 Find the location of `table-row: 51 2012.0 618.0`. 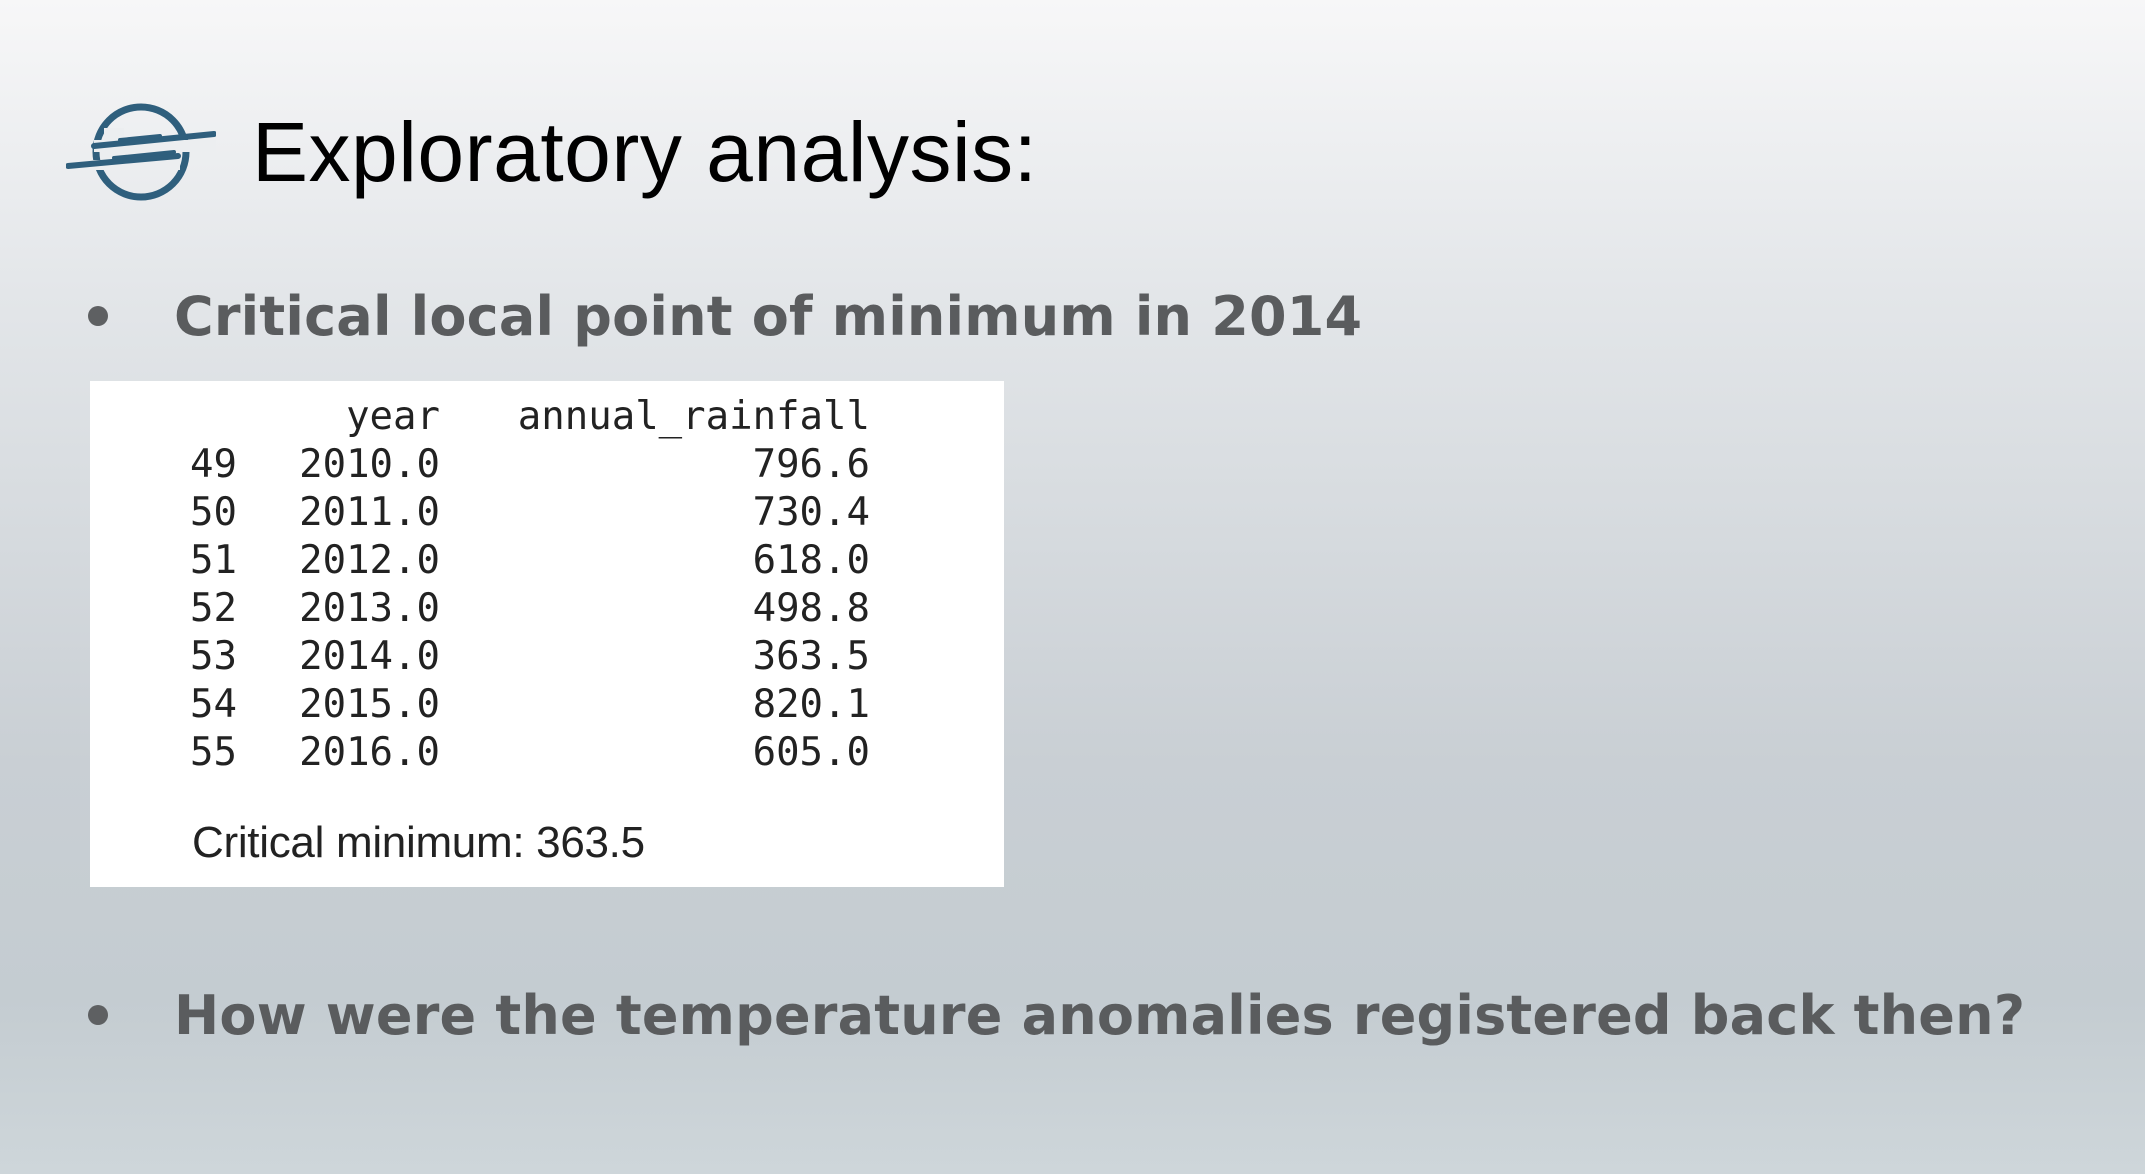

table-row: 51 2012.0 618.0 is located at coordinates (530, 561).